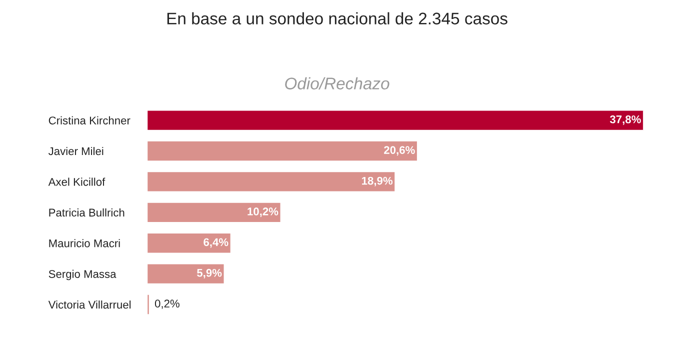 This screenshot has height=357, width=674. I want to click on data-label: 0,2%, so click(167, 304).